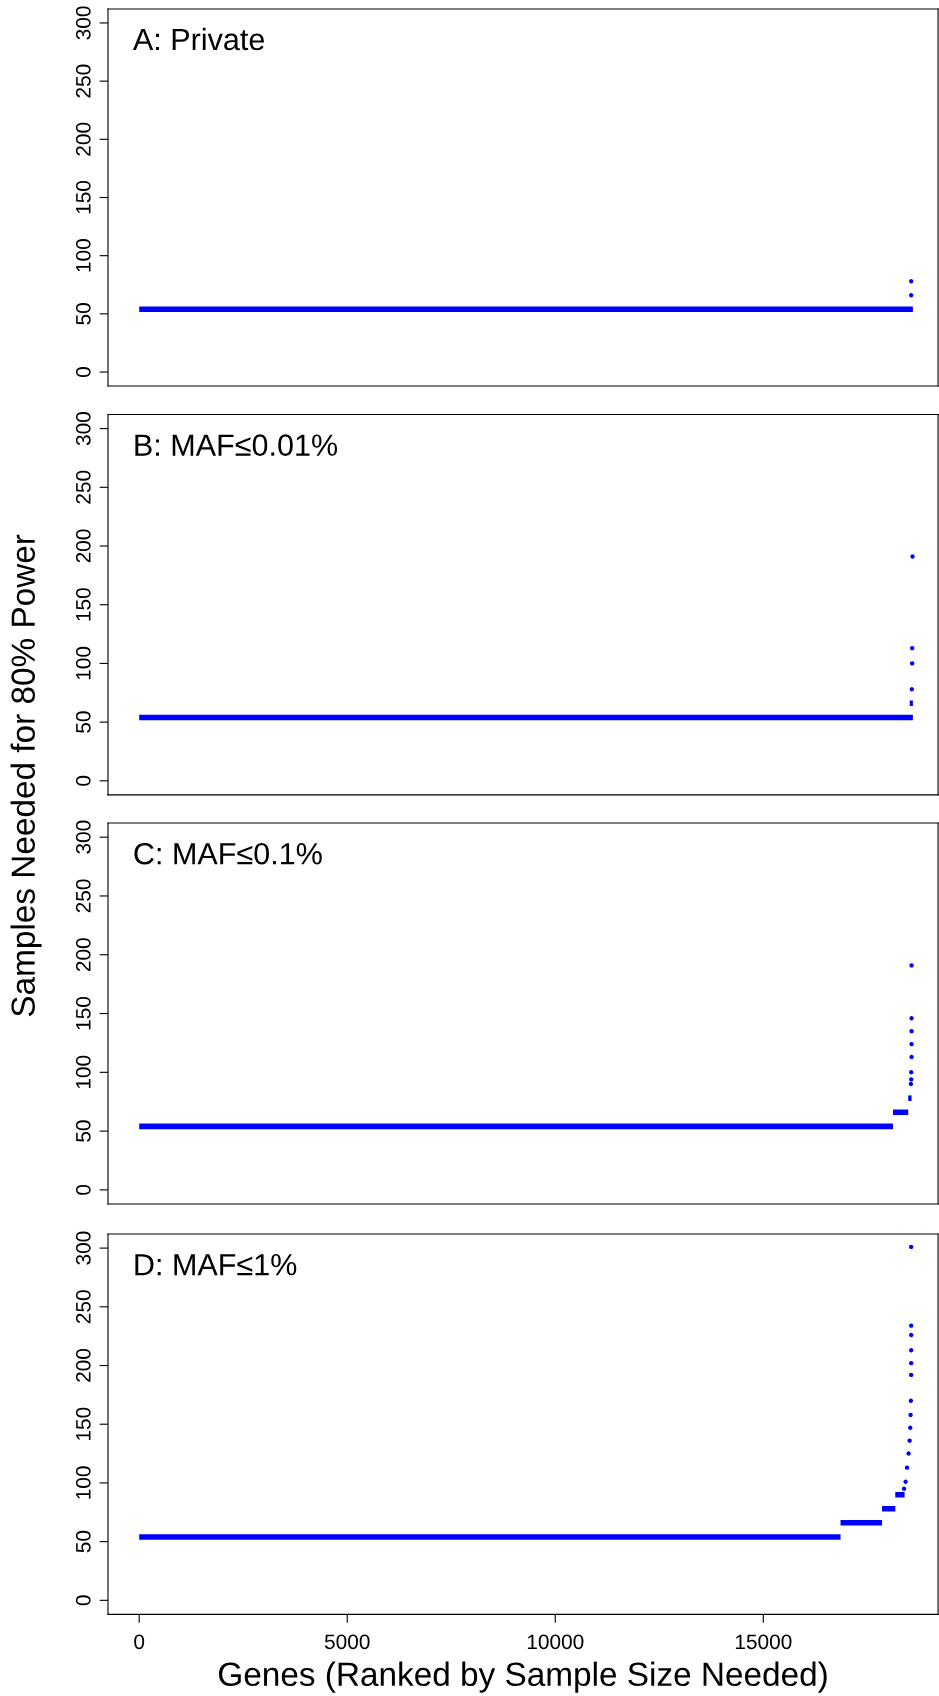 The image size is (939, 1696). Describe the element at coordinates (228, 853) in the screenshot. I see `text: C: MAF≤0.1%` at that location.